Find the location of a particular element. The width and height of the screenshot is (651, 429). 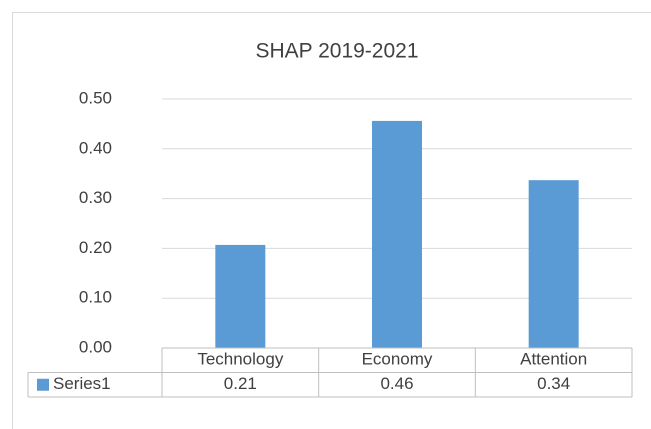

table-value: 0.21 is located at coordinates (240, 383).